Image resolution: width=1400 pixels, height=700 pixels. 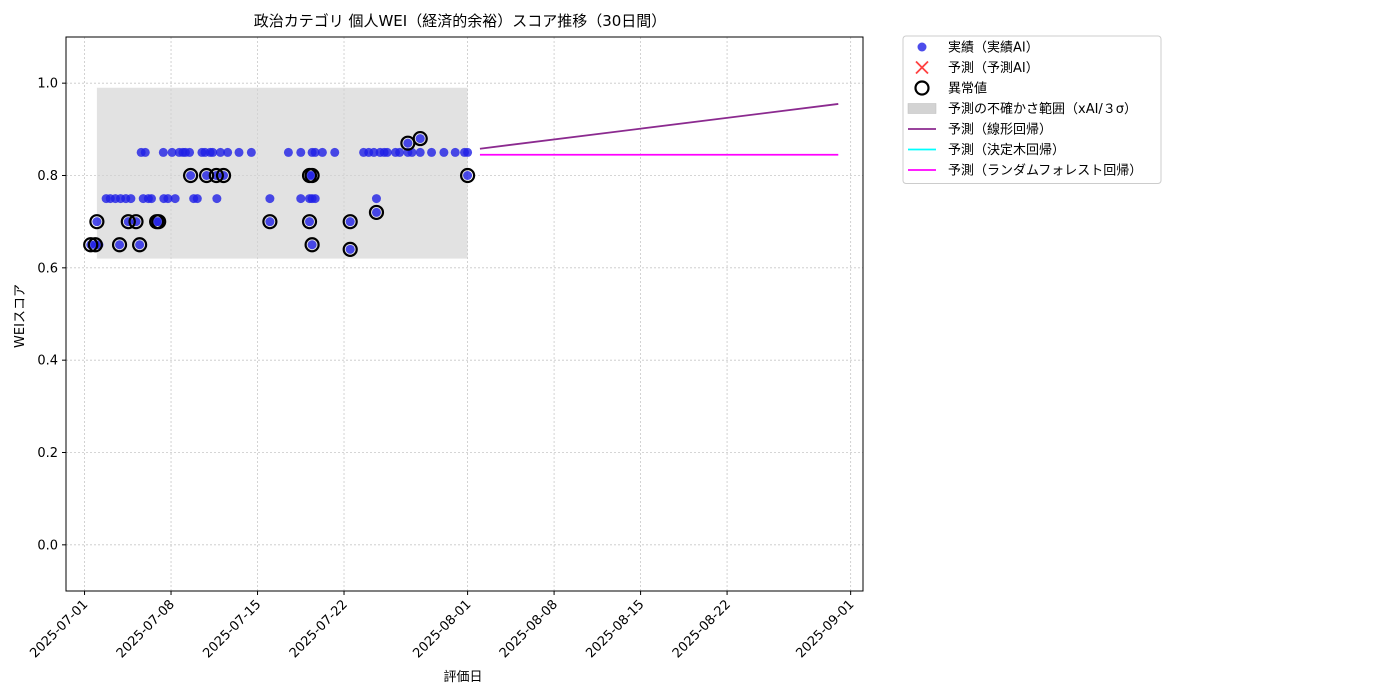 What do you see at coordinates (51, 315) in the screenshot?
I see `y-axis-ticks: 0.0 0.2 0.4 0.6 0.8 1.0` at bounding box center [51, 315].